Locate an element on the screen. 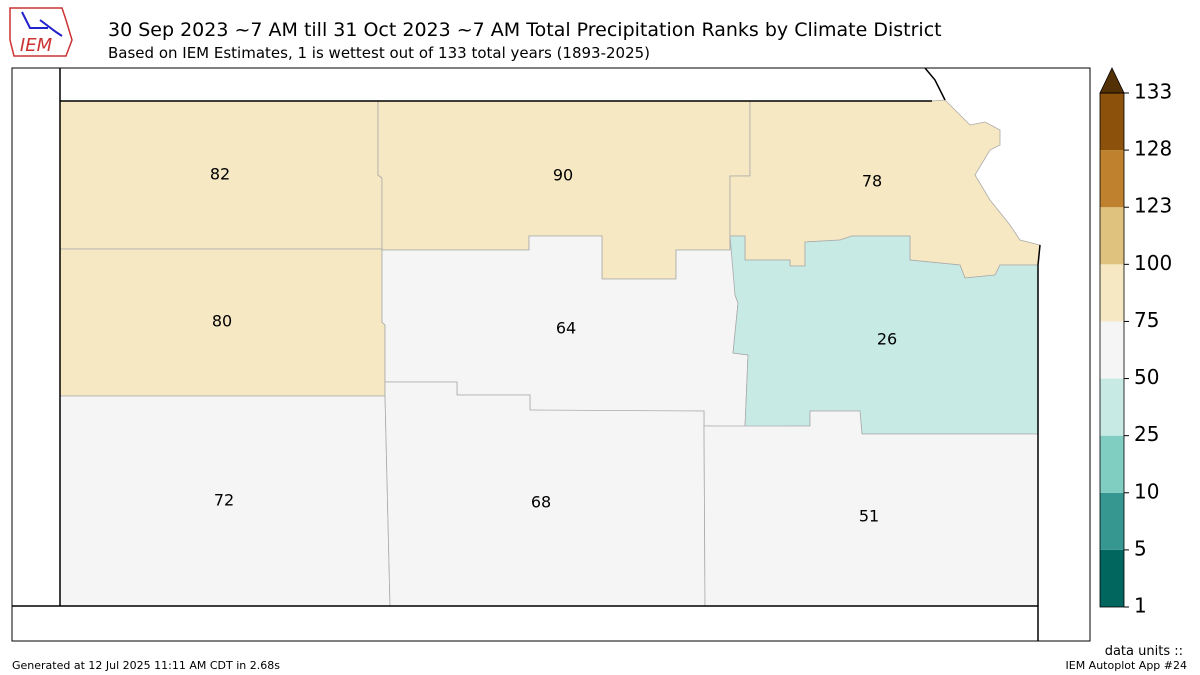 This screenshot has width=1200, height=675. colorbar-frame is located at coordinates (1112, 350).